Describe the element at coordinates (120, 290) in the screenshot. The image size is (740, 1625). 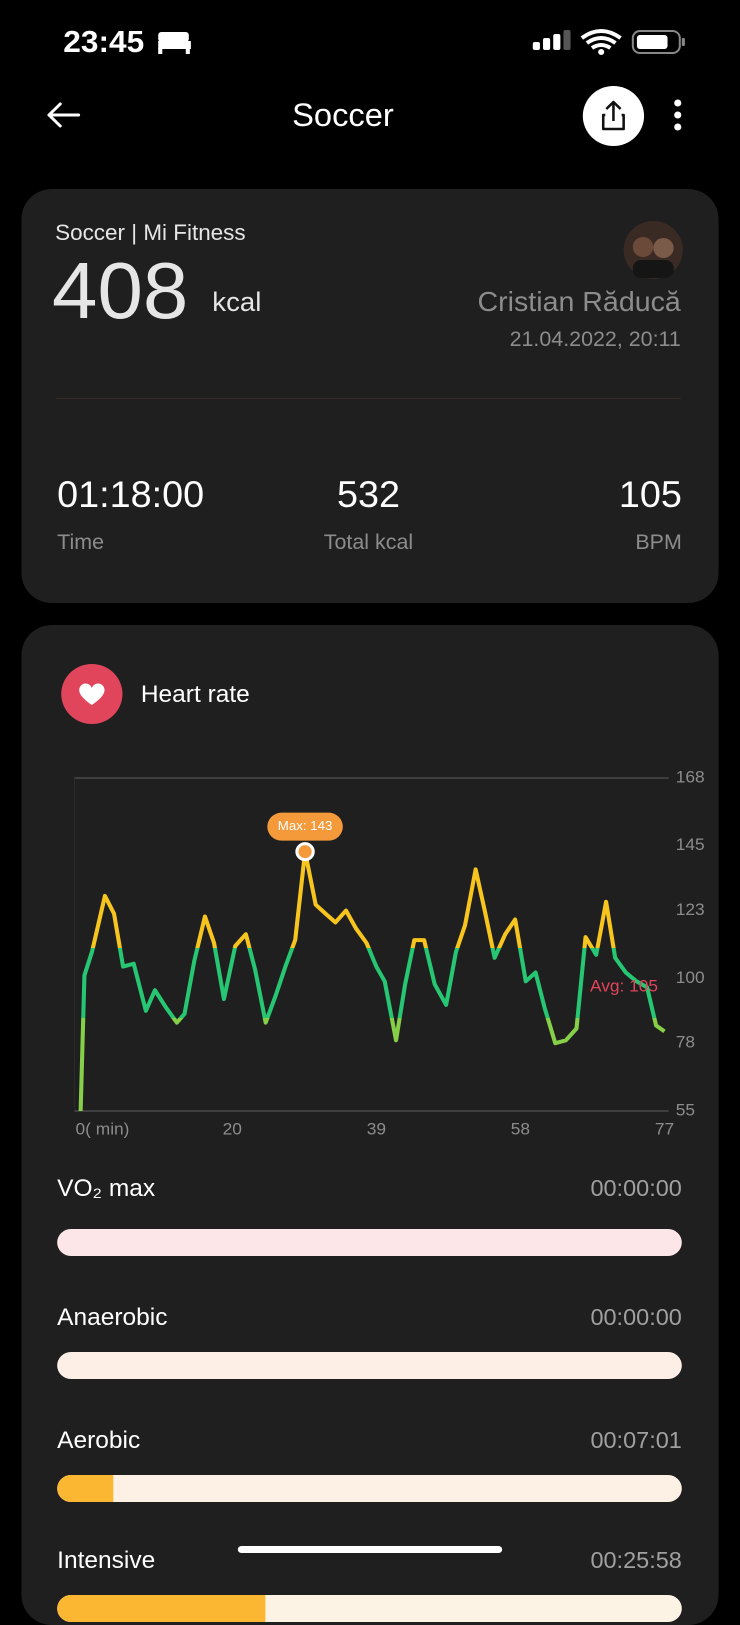
I see `calories: 408` at that location.